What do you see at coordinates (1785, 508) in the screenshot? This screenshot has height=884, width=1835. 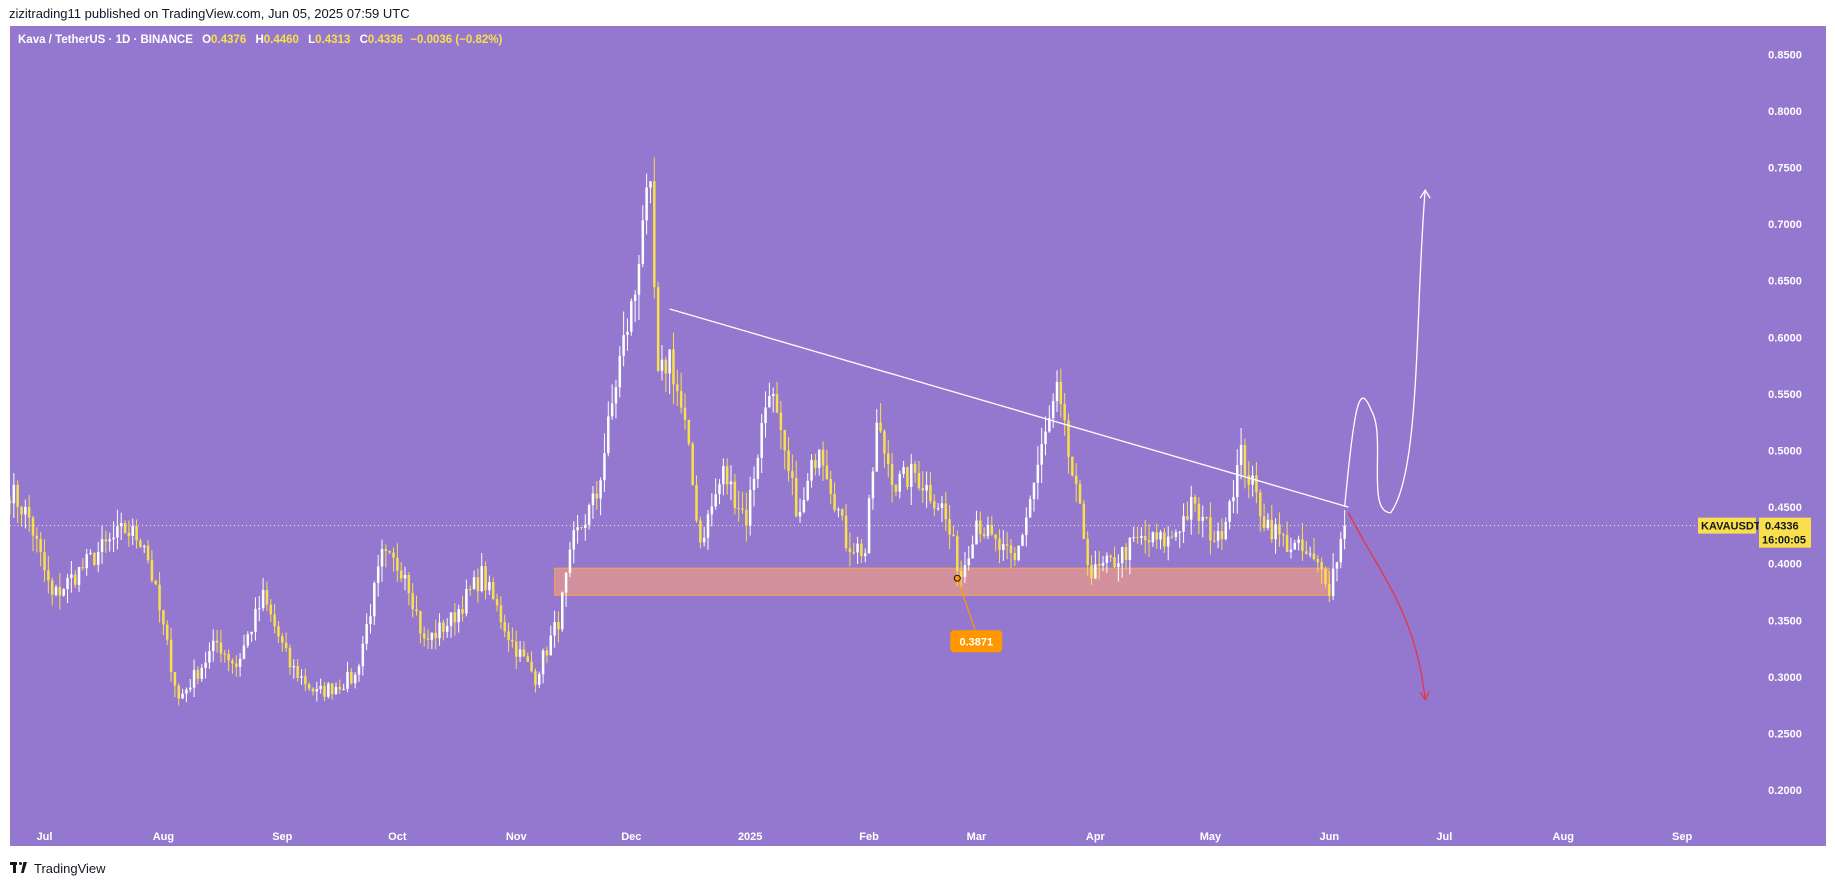 I see `y-tick-label: 0.4500` at bounding box center [1785, 508].